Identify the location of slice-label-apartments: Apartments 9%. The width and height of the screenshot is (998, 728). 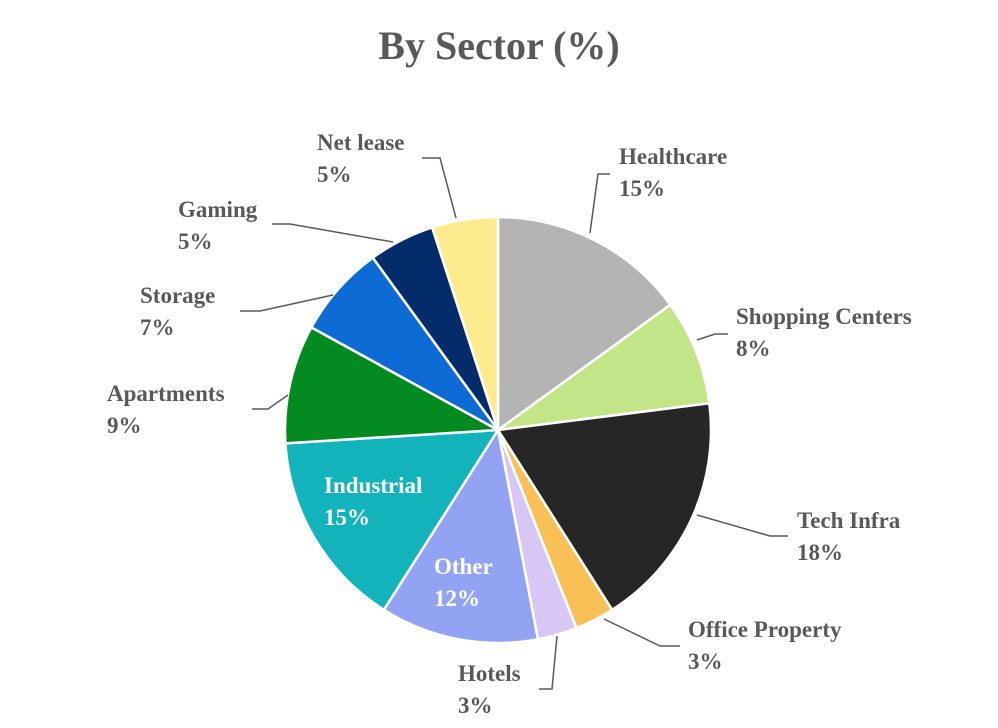
(166, 409).